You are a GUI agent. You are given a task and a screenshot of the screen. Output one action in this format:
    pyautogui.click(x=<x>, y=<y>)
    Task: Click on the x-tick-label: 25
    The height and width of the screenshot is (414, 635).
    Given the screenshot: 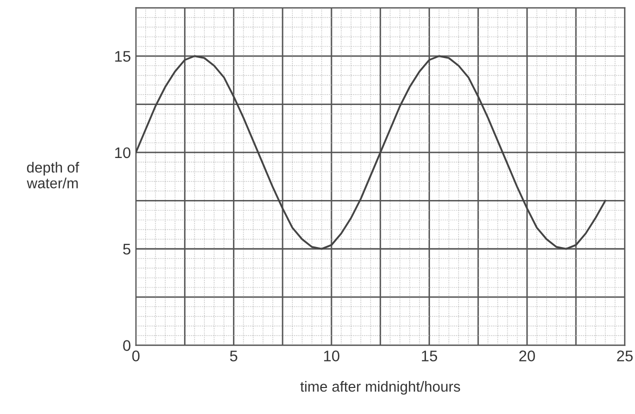 What is the action you would take?
    pyautogui.click(x=625, y=356)
    